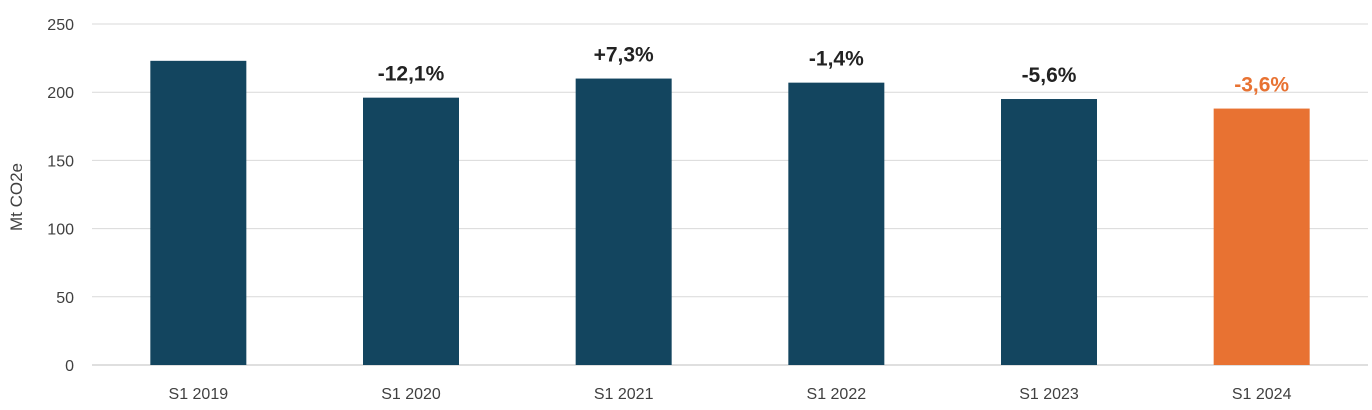 The width and height of the screenshot is (1372, 410). Describe the element at coordinates (60, 230) in the screenshot. I see `y-tick-label: 100` at that location.